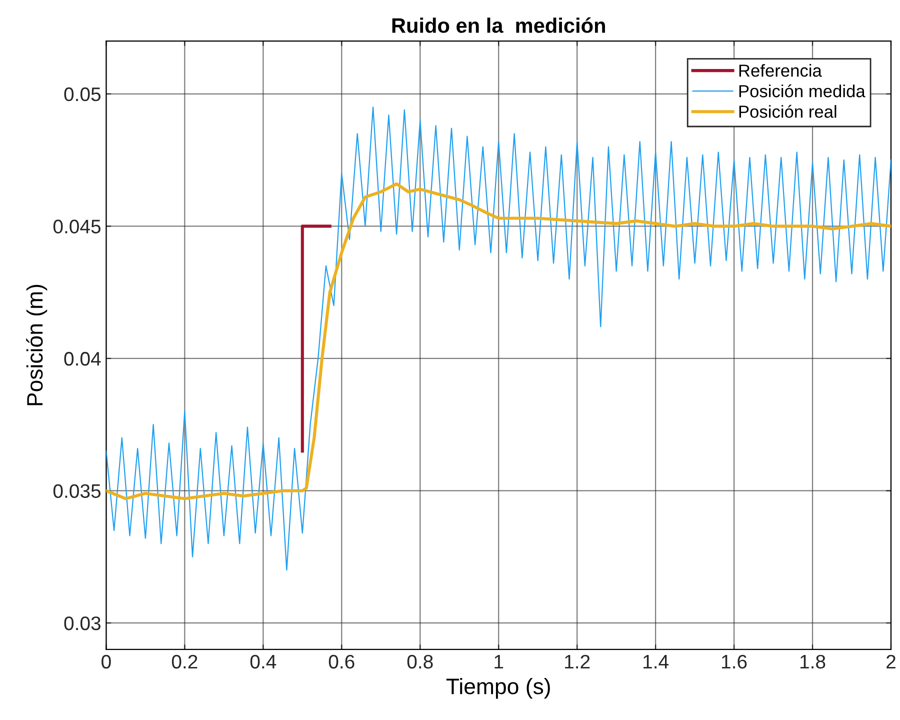 This screenshot has width=900, height=720. I want to click on x-tick-label: 0, so click(106, 661).